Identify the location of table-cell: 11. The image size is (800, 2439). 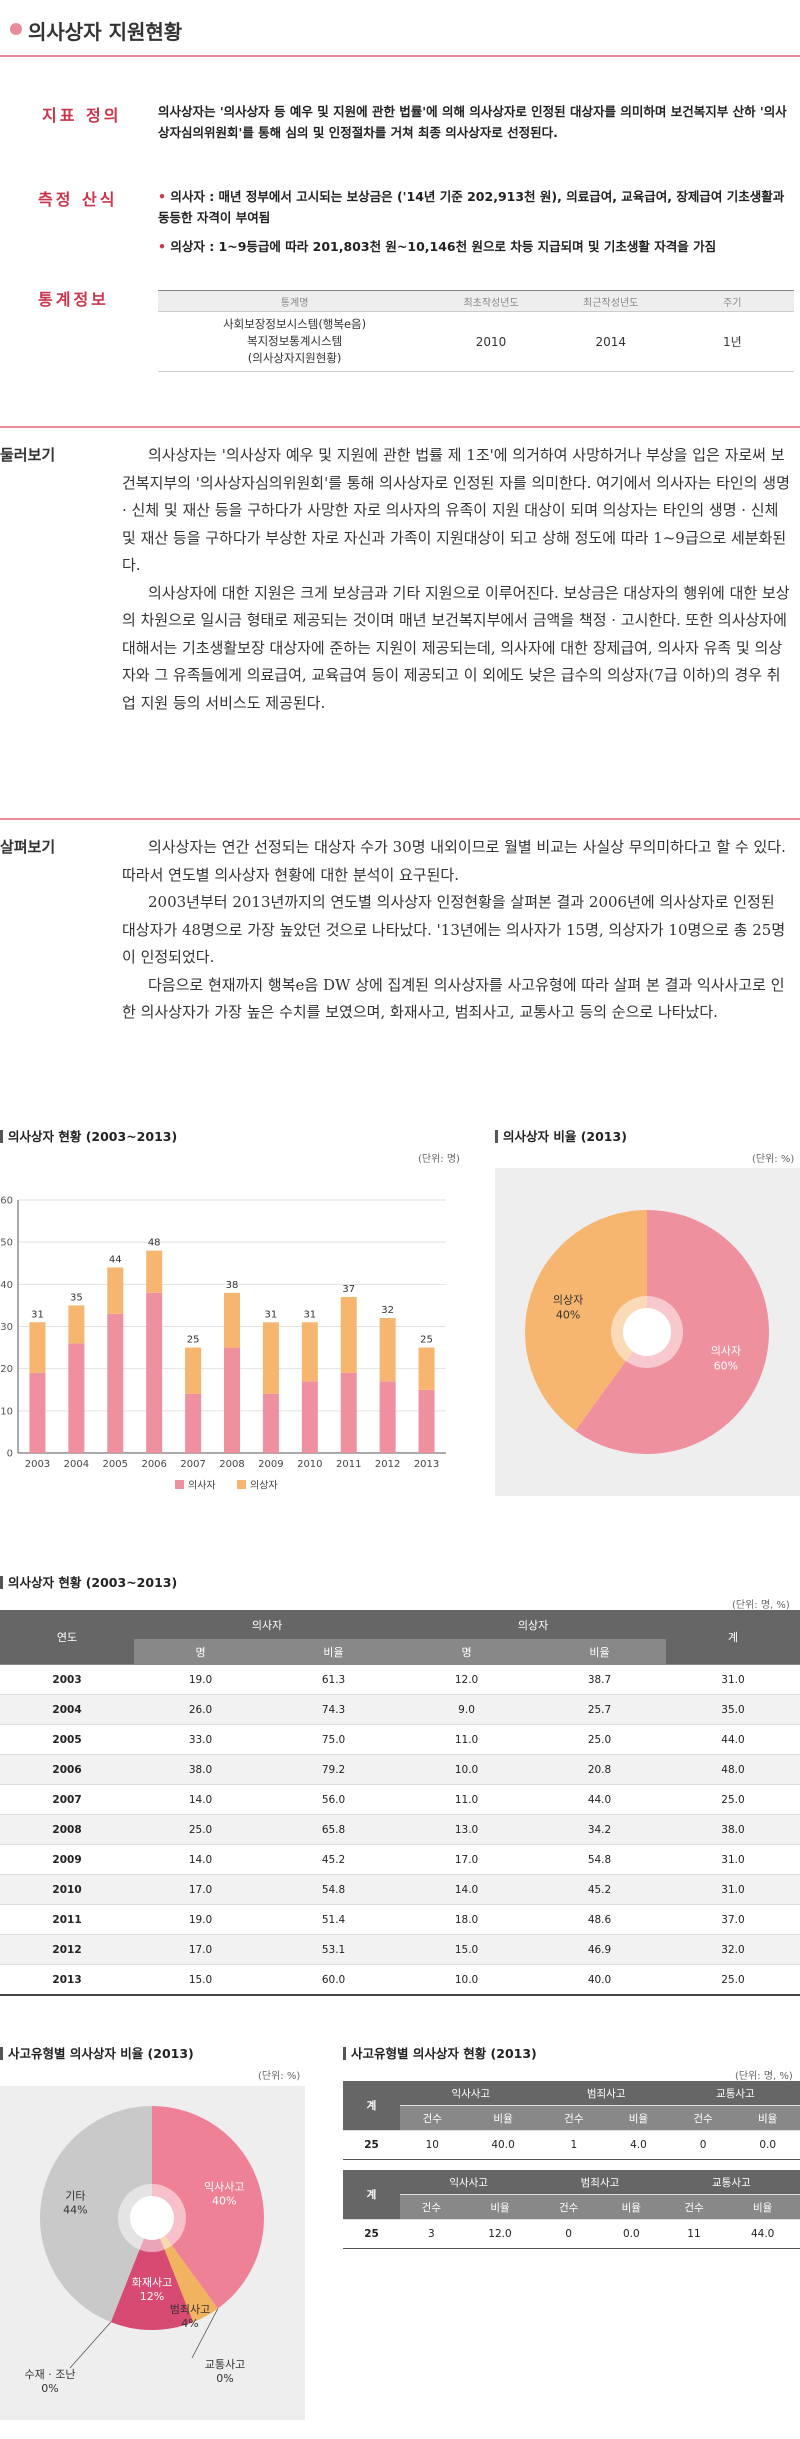
(694, 2234).